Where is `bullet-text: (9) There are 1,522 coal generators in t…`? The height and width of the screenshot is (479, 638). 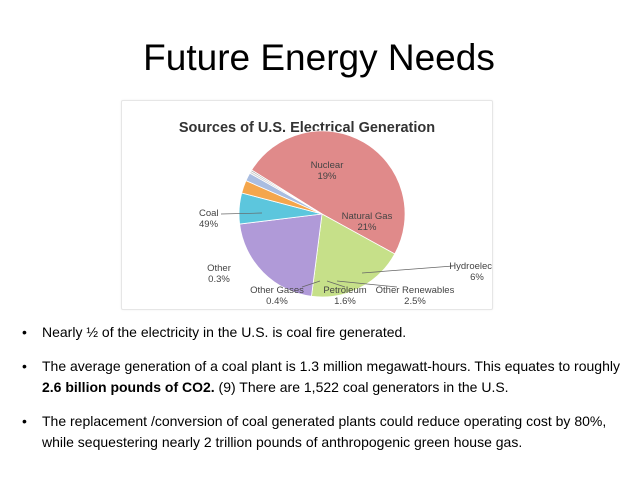 bullet-text: (9) There are 1,522 coal generators in t… is located at coordinates (361, 387).